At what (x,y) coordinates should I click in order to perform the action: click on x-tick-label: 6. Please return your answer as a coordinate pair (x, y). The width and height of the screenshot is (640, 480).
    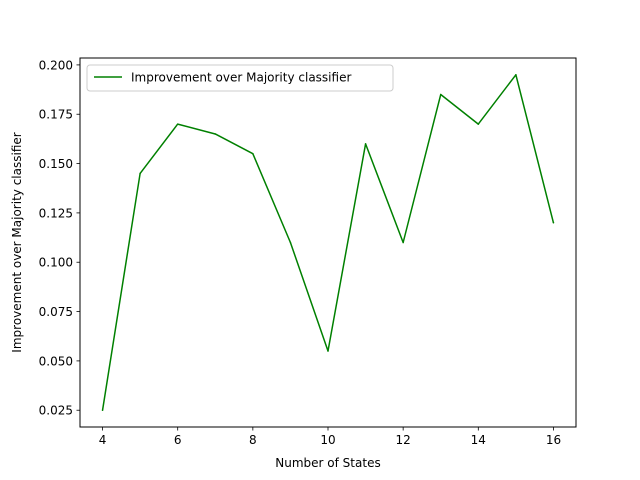
    Looking at the image, I should click on (178, 440).